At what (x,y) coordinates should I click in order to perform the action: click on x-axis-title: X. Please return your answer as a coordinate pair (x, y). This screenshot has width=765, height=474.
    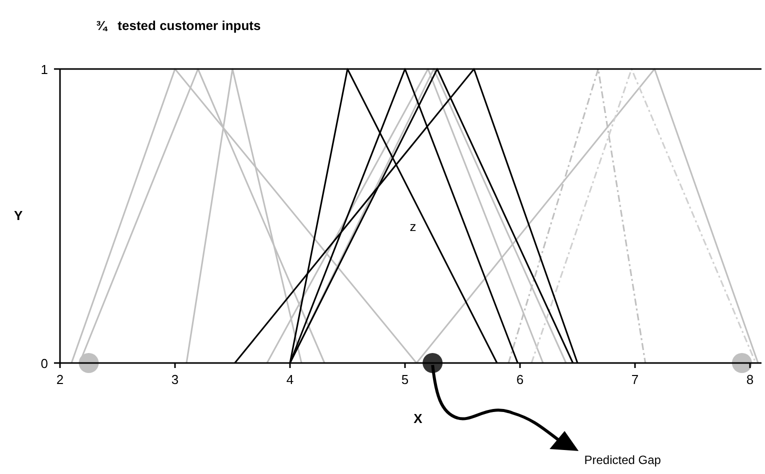
    Looking at the image, I should click on (418, 418).